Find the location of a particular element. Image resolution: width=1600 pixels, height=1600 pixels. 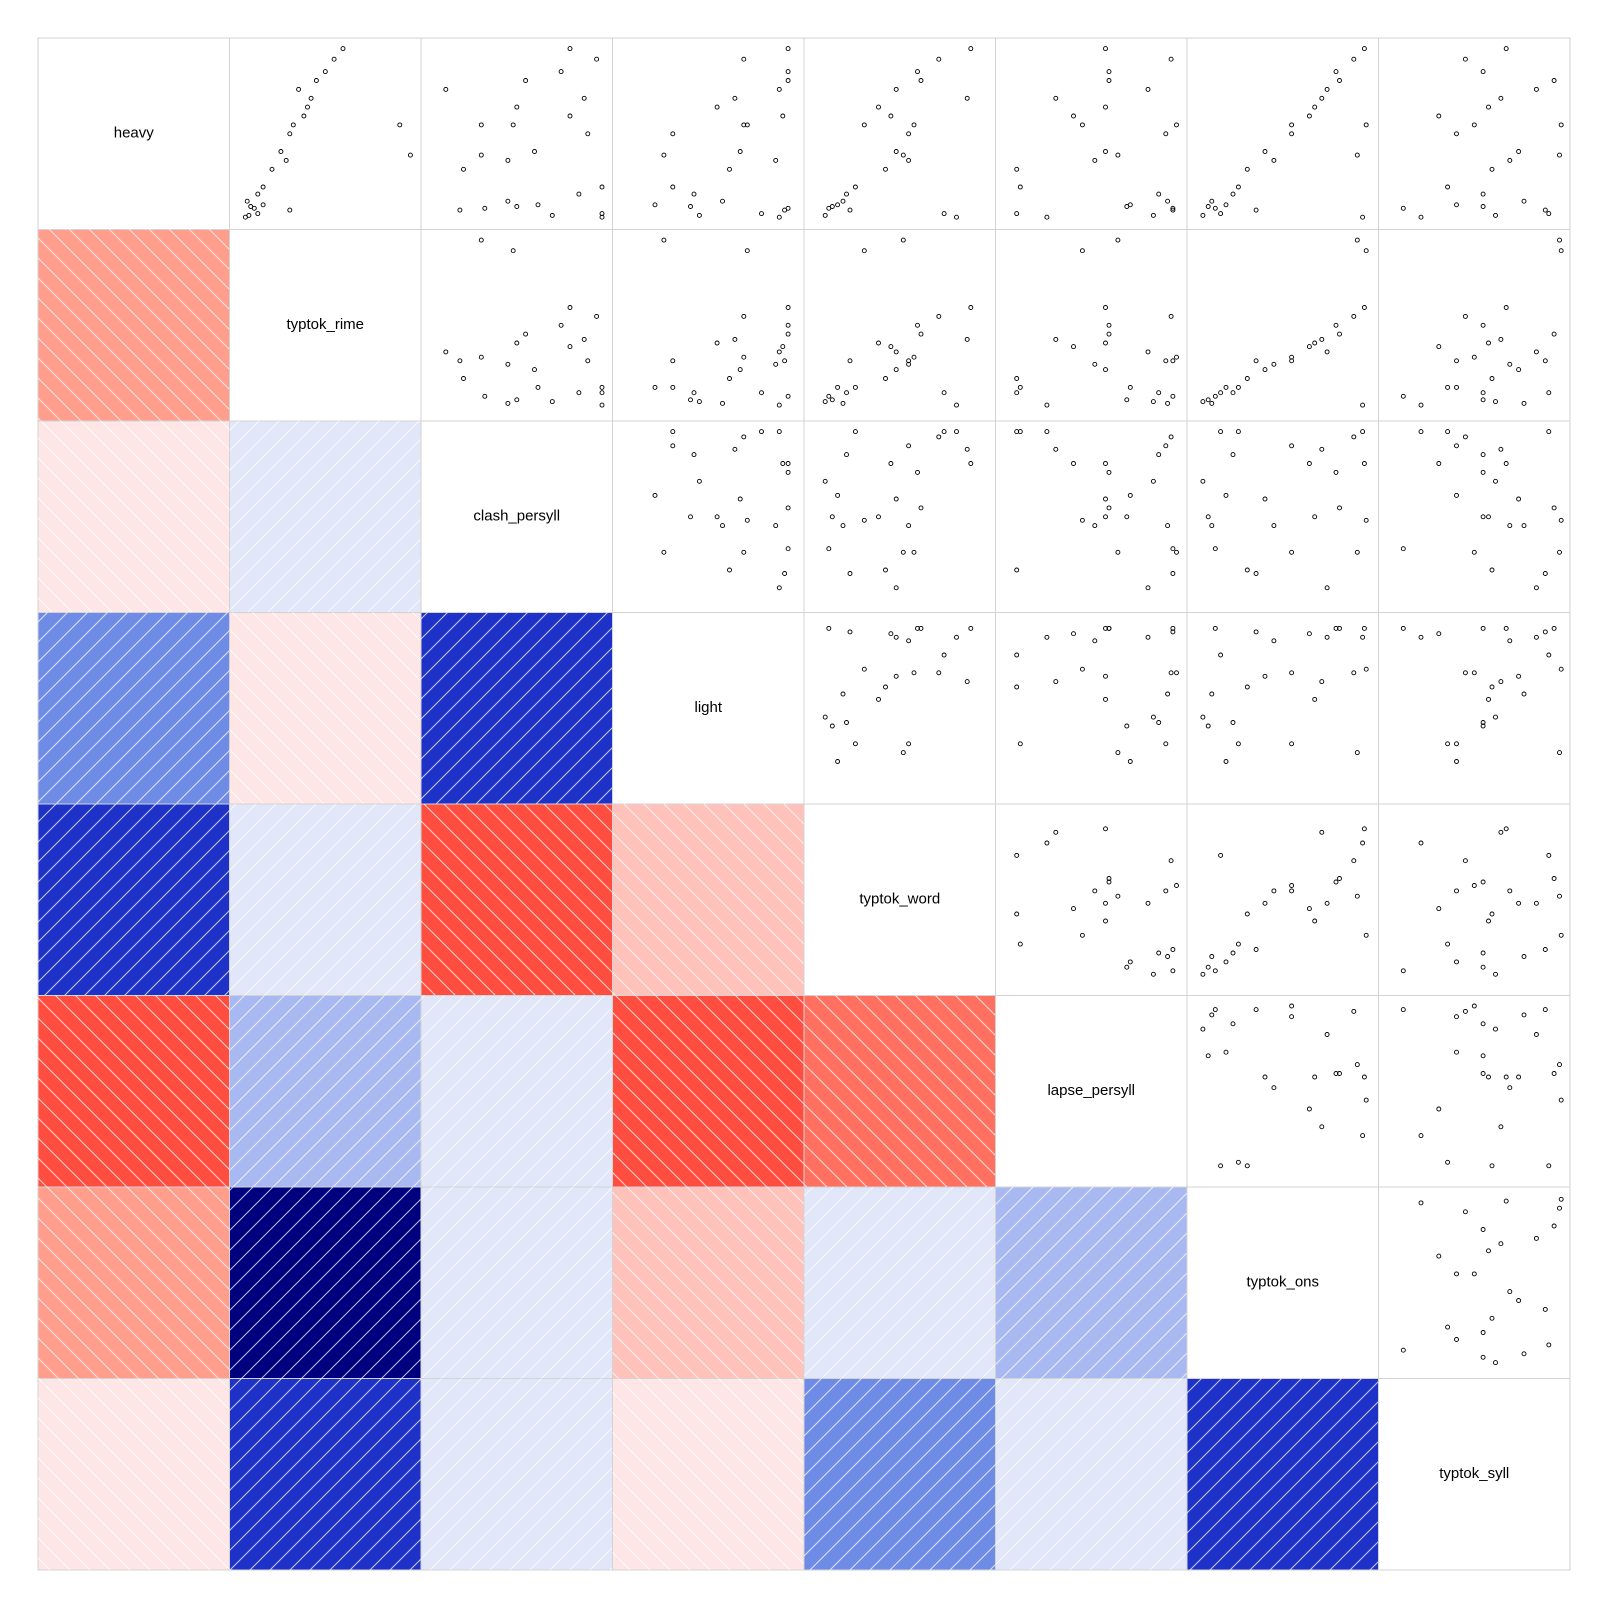

panel-typtok_word-typtok_syll is located at coordinates (1474, 899).